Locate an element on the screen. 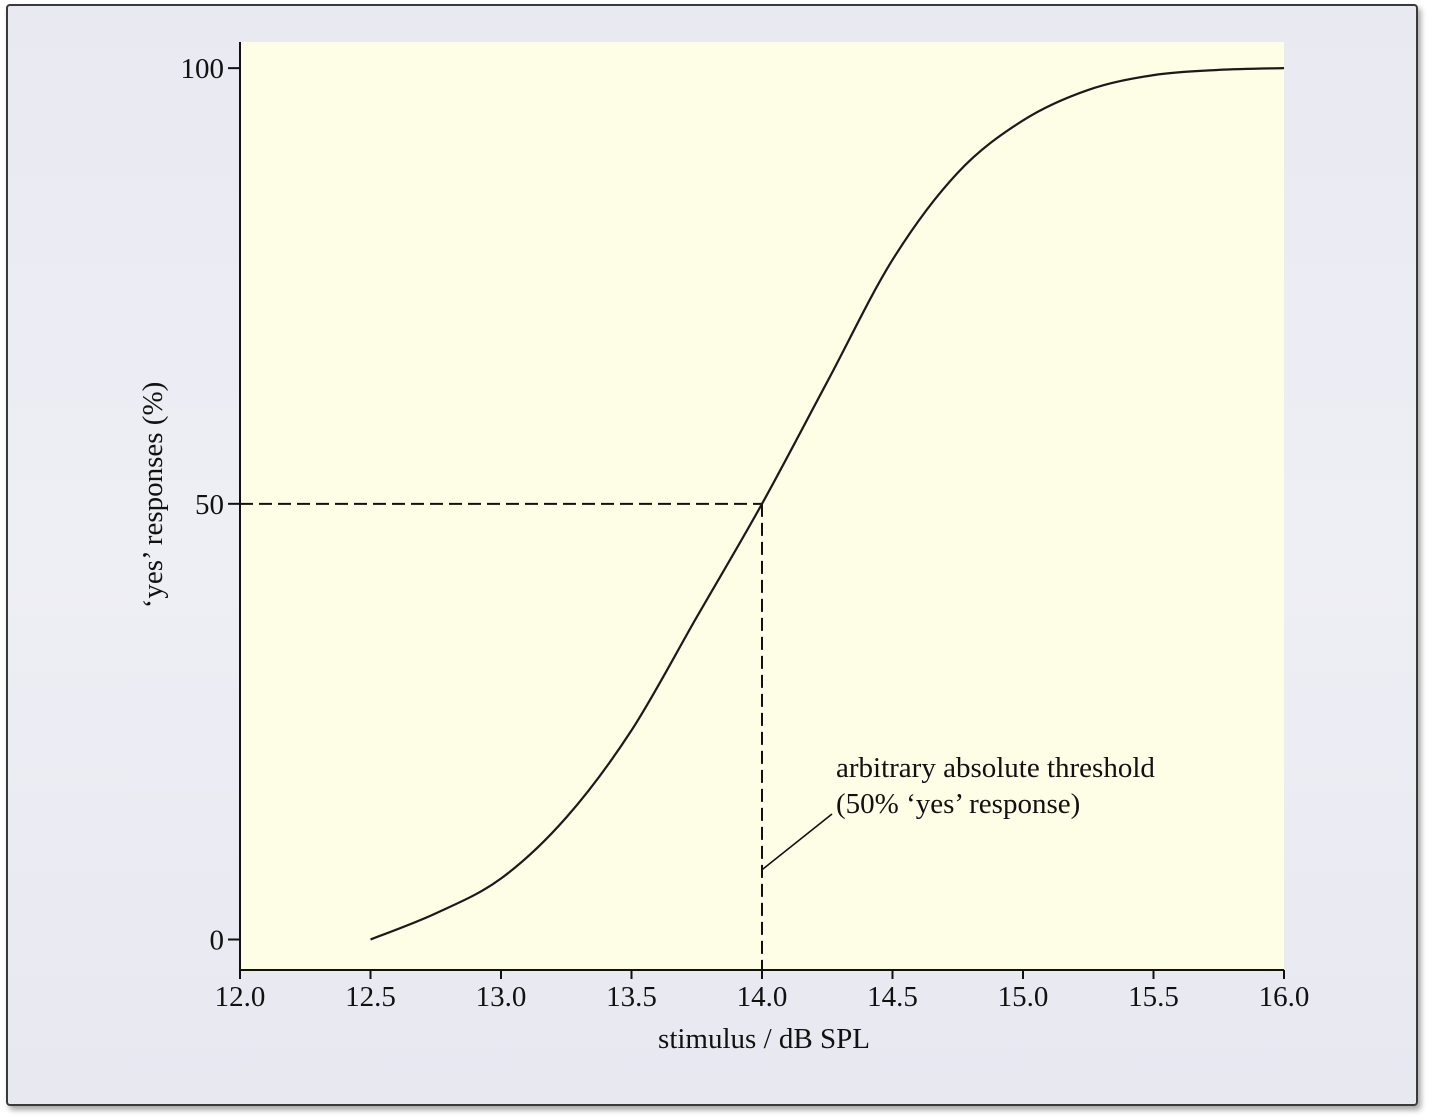 The height and width of the screenshot is (1120, 1440). y-tick-label: 100 is located at coordinates (203, 69).